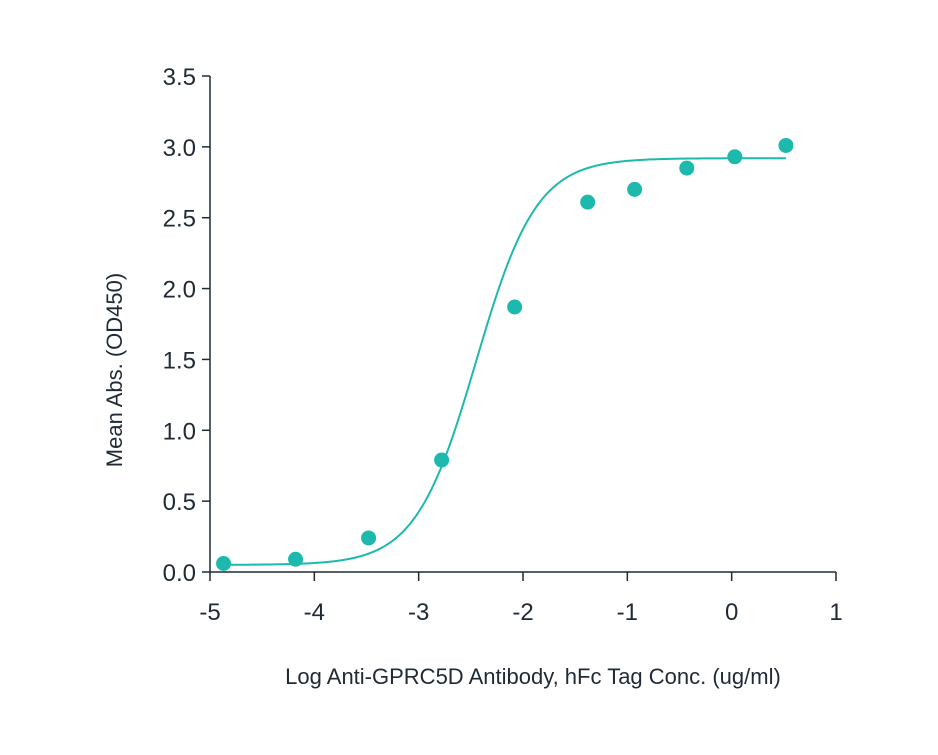 The height and width of the screenshot is (755, 938). I want to click on y-tick-label: 2.5, so click(179, 219).